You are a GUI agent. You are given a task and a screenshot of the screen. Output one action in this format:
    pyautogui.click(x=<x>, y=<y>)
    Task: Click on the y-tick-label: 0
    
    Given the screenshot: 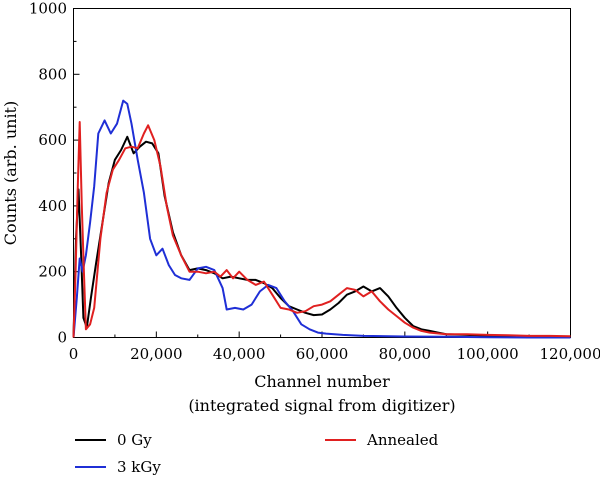 What is the action you would take?
    pyautogui.click(x=62, y=338)
    